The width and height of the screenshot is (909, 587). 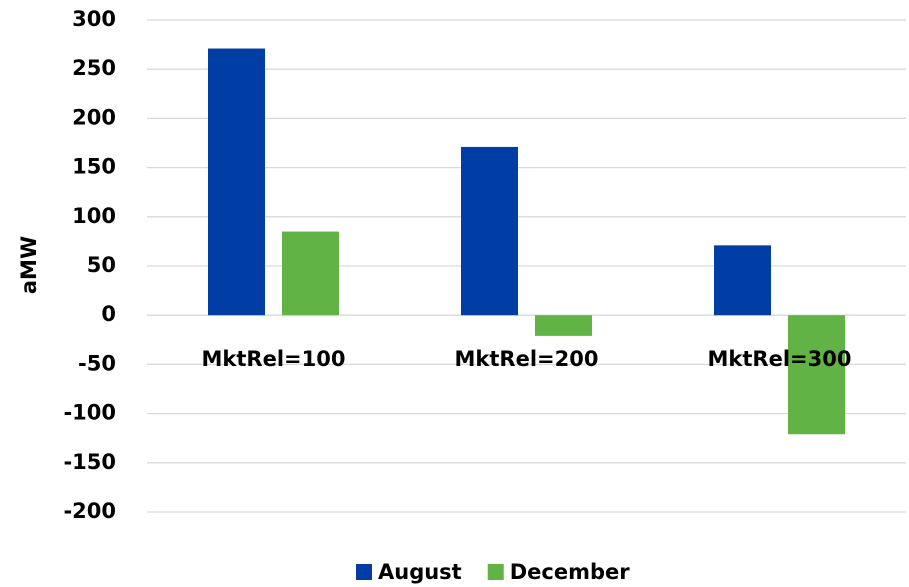 What do you see at coordinates (527, 359) in the screenshot?
I see `x-tick-label: MktRel=200` at bounding box center [527, 359].